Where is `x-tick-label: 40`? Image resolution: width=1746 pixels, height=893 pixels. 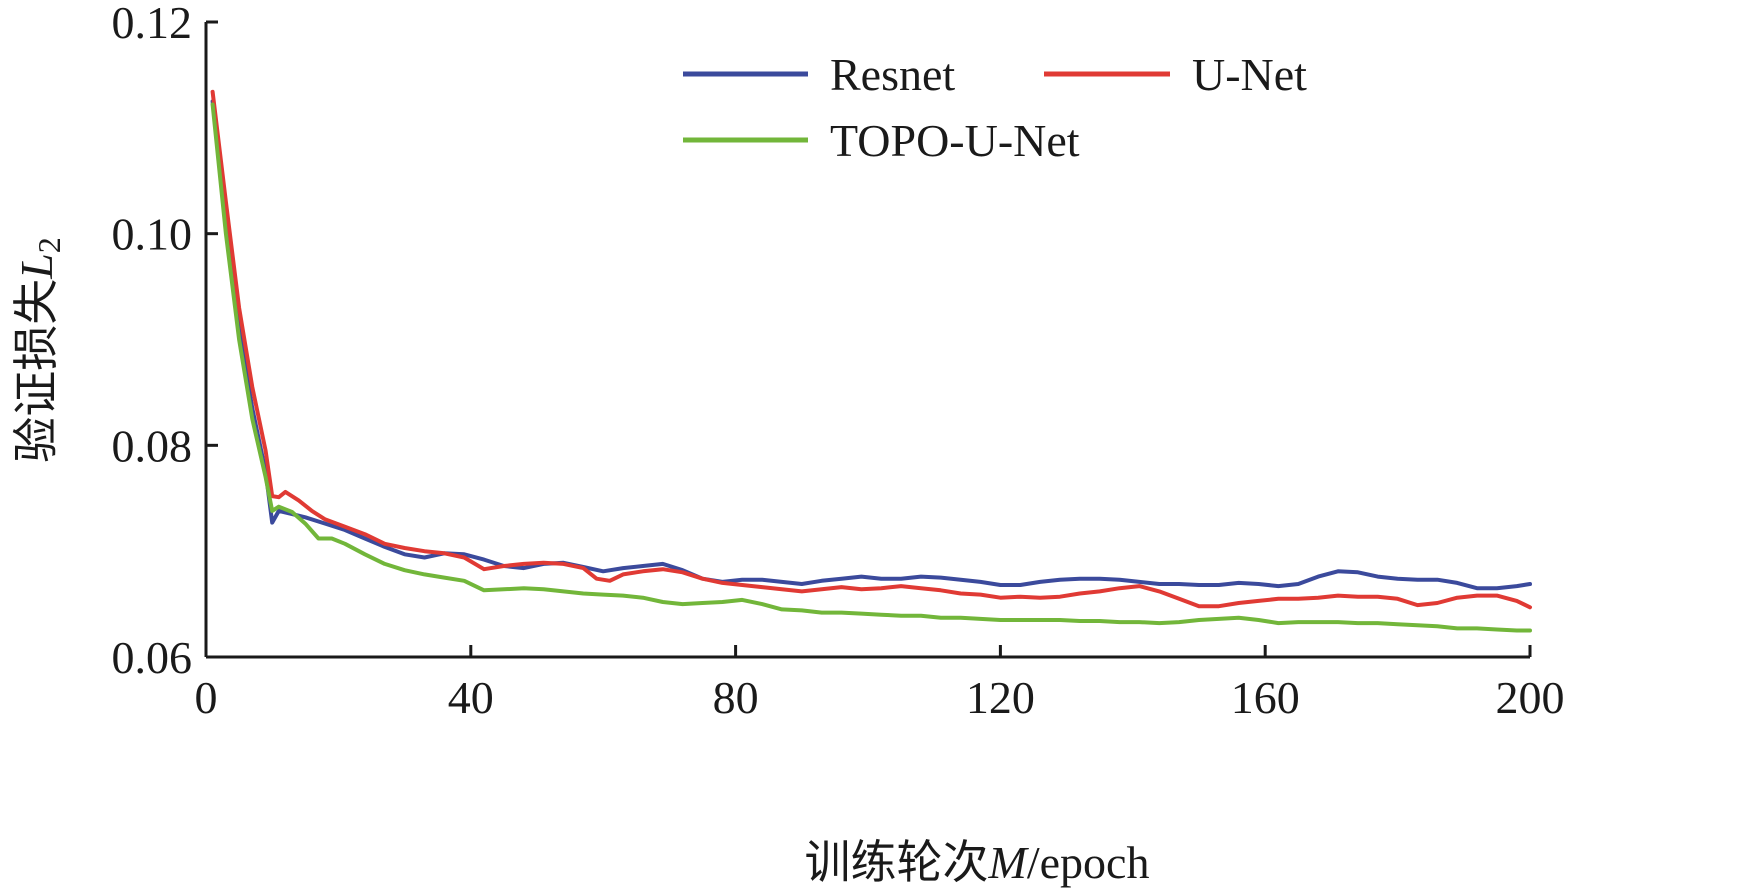 x-tick-label: 40 is located at coordinates (471, 697).